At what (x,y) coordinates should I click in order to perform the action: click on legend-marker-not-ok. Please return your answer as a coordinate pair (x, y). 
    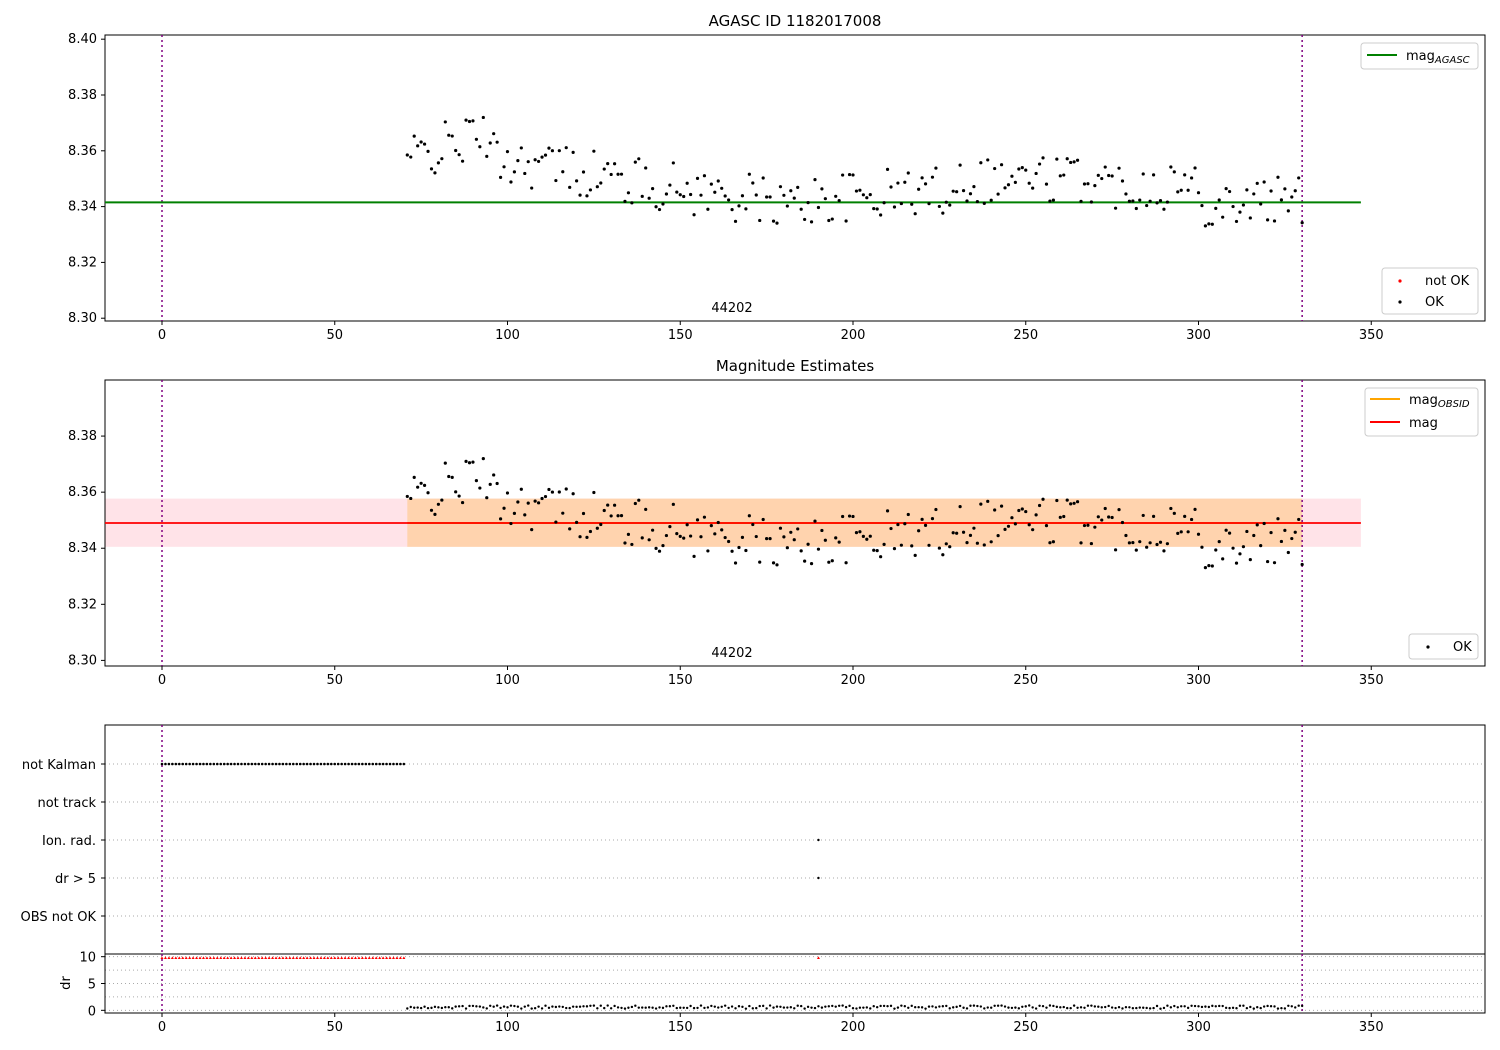
    Looking at the image, I should click on (1400, 281).